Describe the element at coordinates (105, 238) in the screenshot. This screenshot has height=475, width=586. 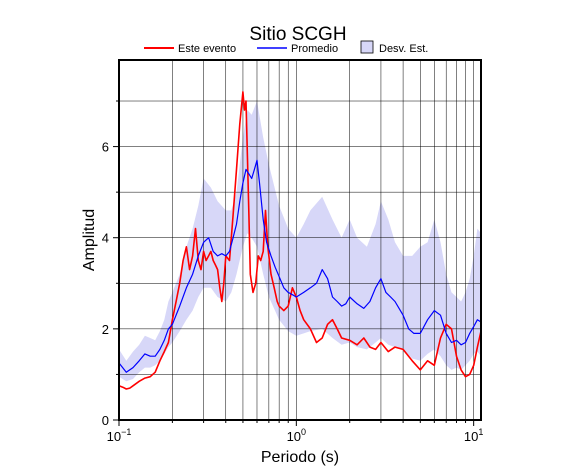
I see `y-tick-label: 4` at that location.